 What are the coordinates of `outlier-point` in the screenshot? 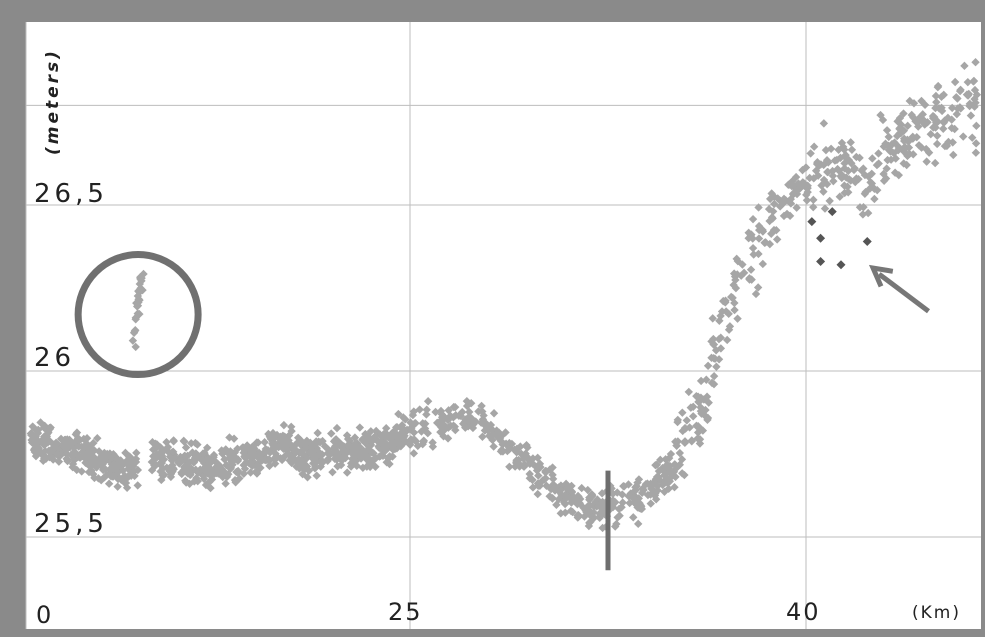 It's located at (821, 261).